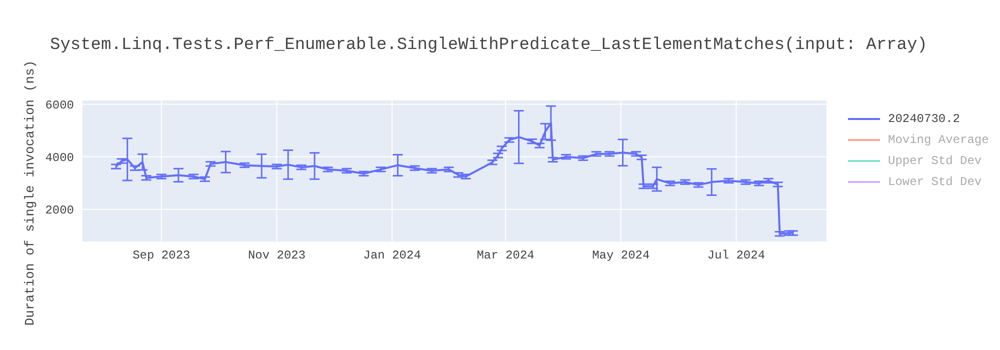 This screenshot has height=350, width=1000. Describe the element at coordinates (277, 255) in the screenshot. I see `x-tick-label: Nov 2023` at that location.